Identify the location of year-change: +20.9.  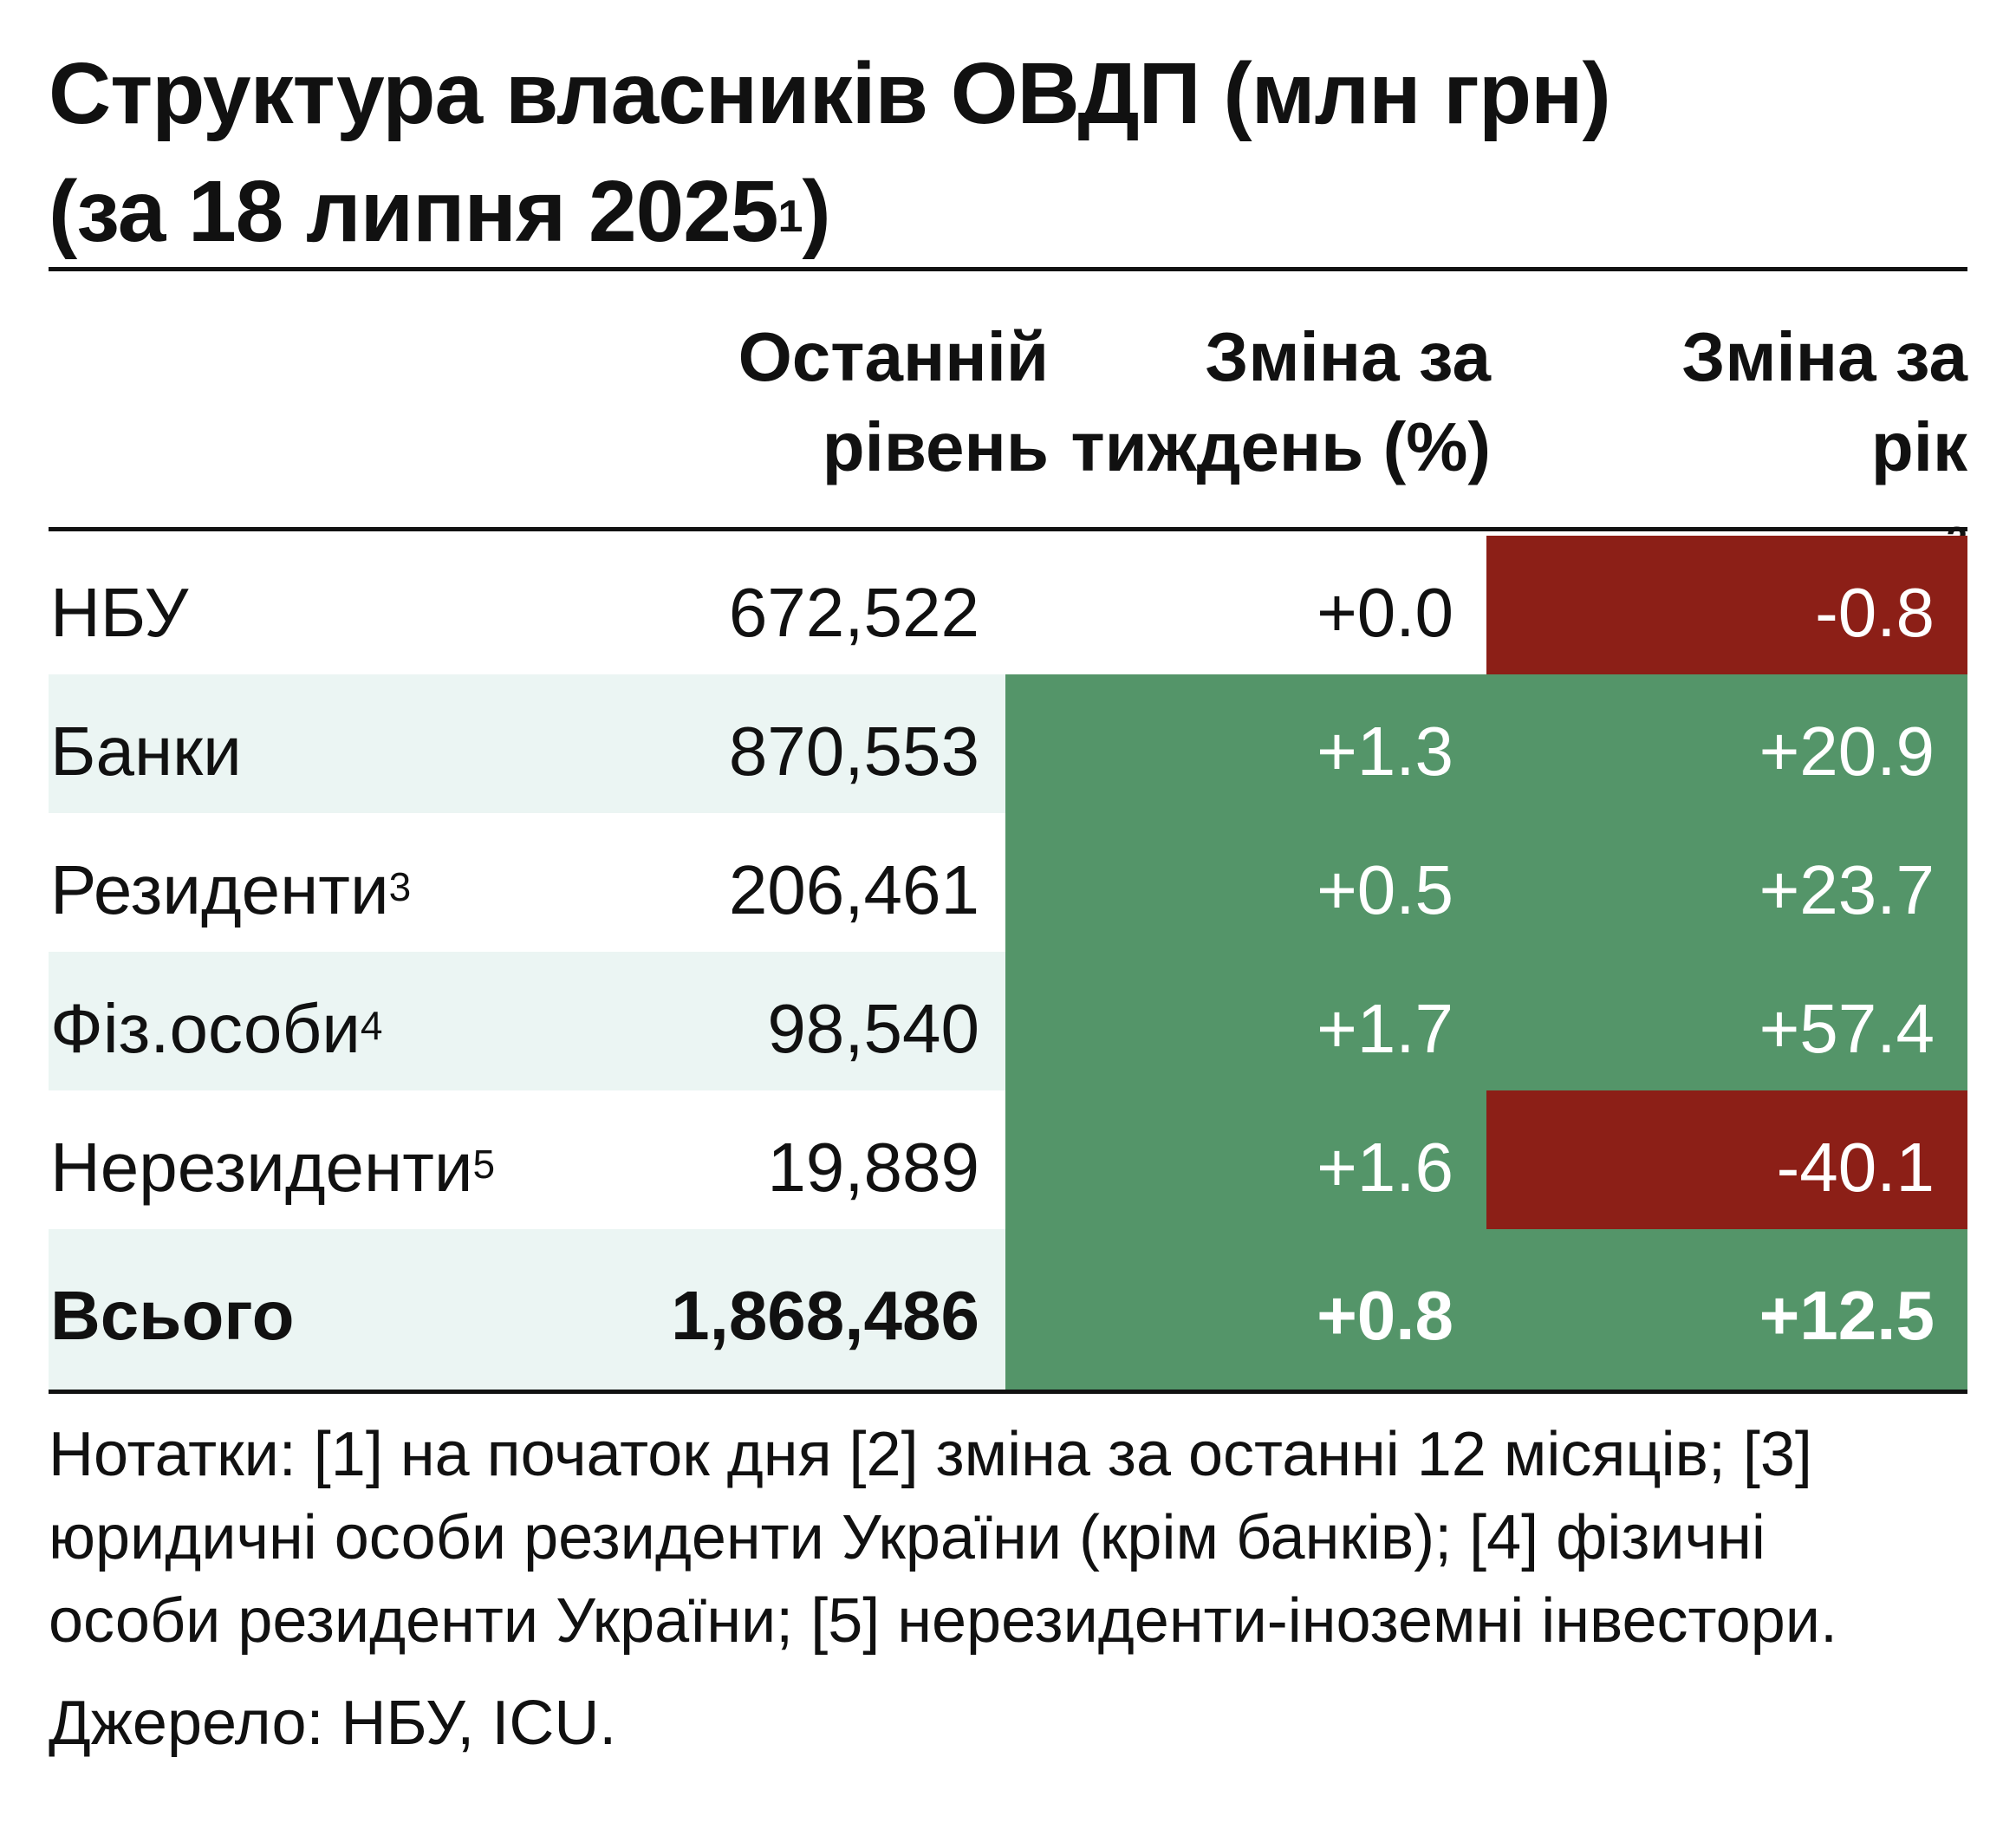
(1847, 751).